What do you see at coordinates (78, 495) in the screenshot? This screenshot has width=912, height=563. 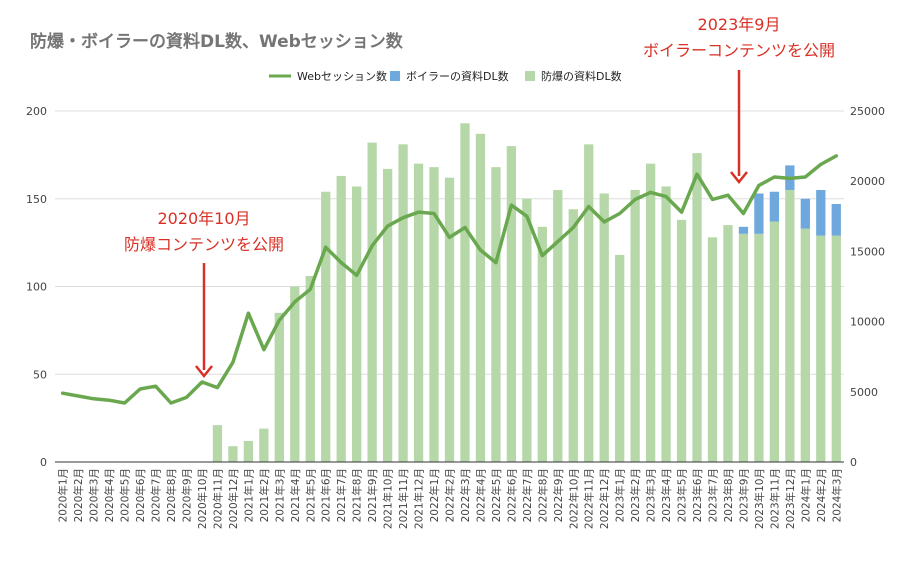 I see `x-tick-label: 2020年2月` at bounding box center [78, 495].